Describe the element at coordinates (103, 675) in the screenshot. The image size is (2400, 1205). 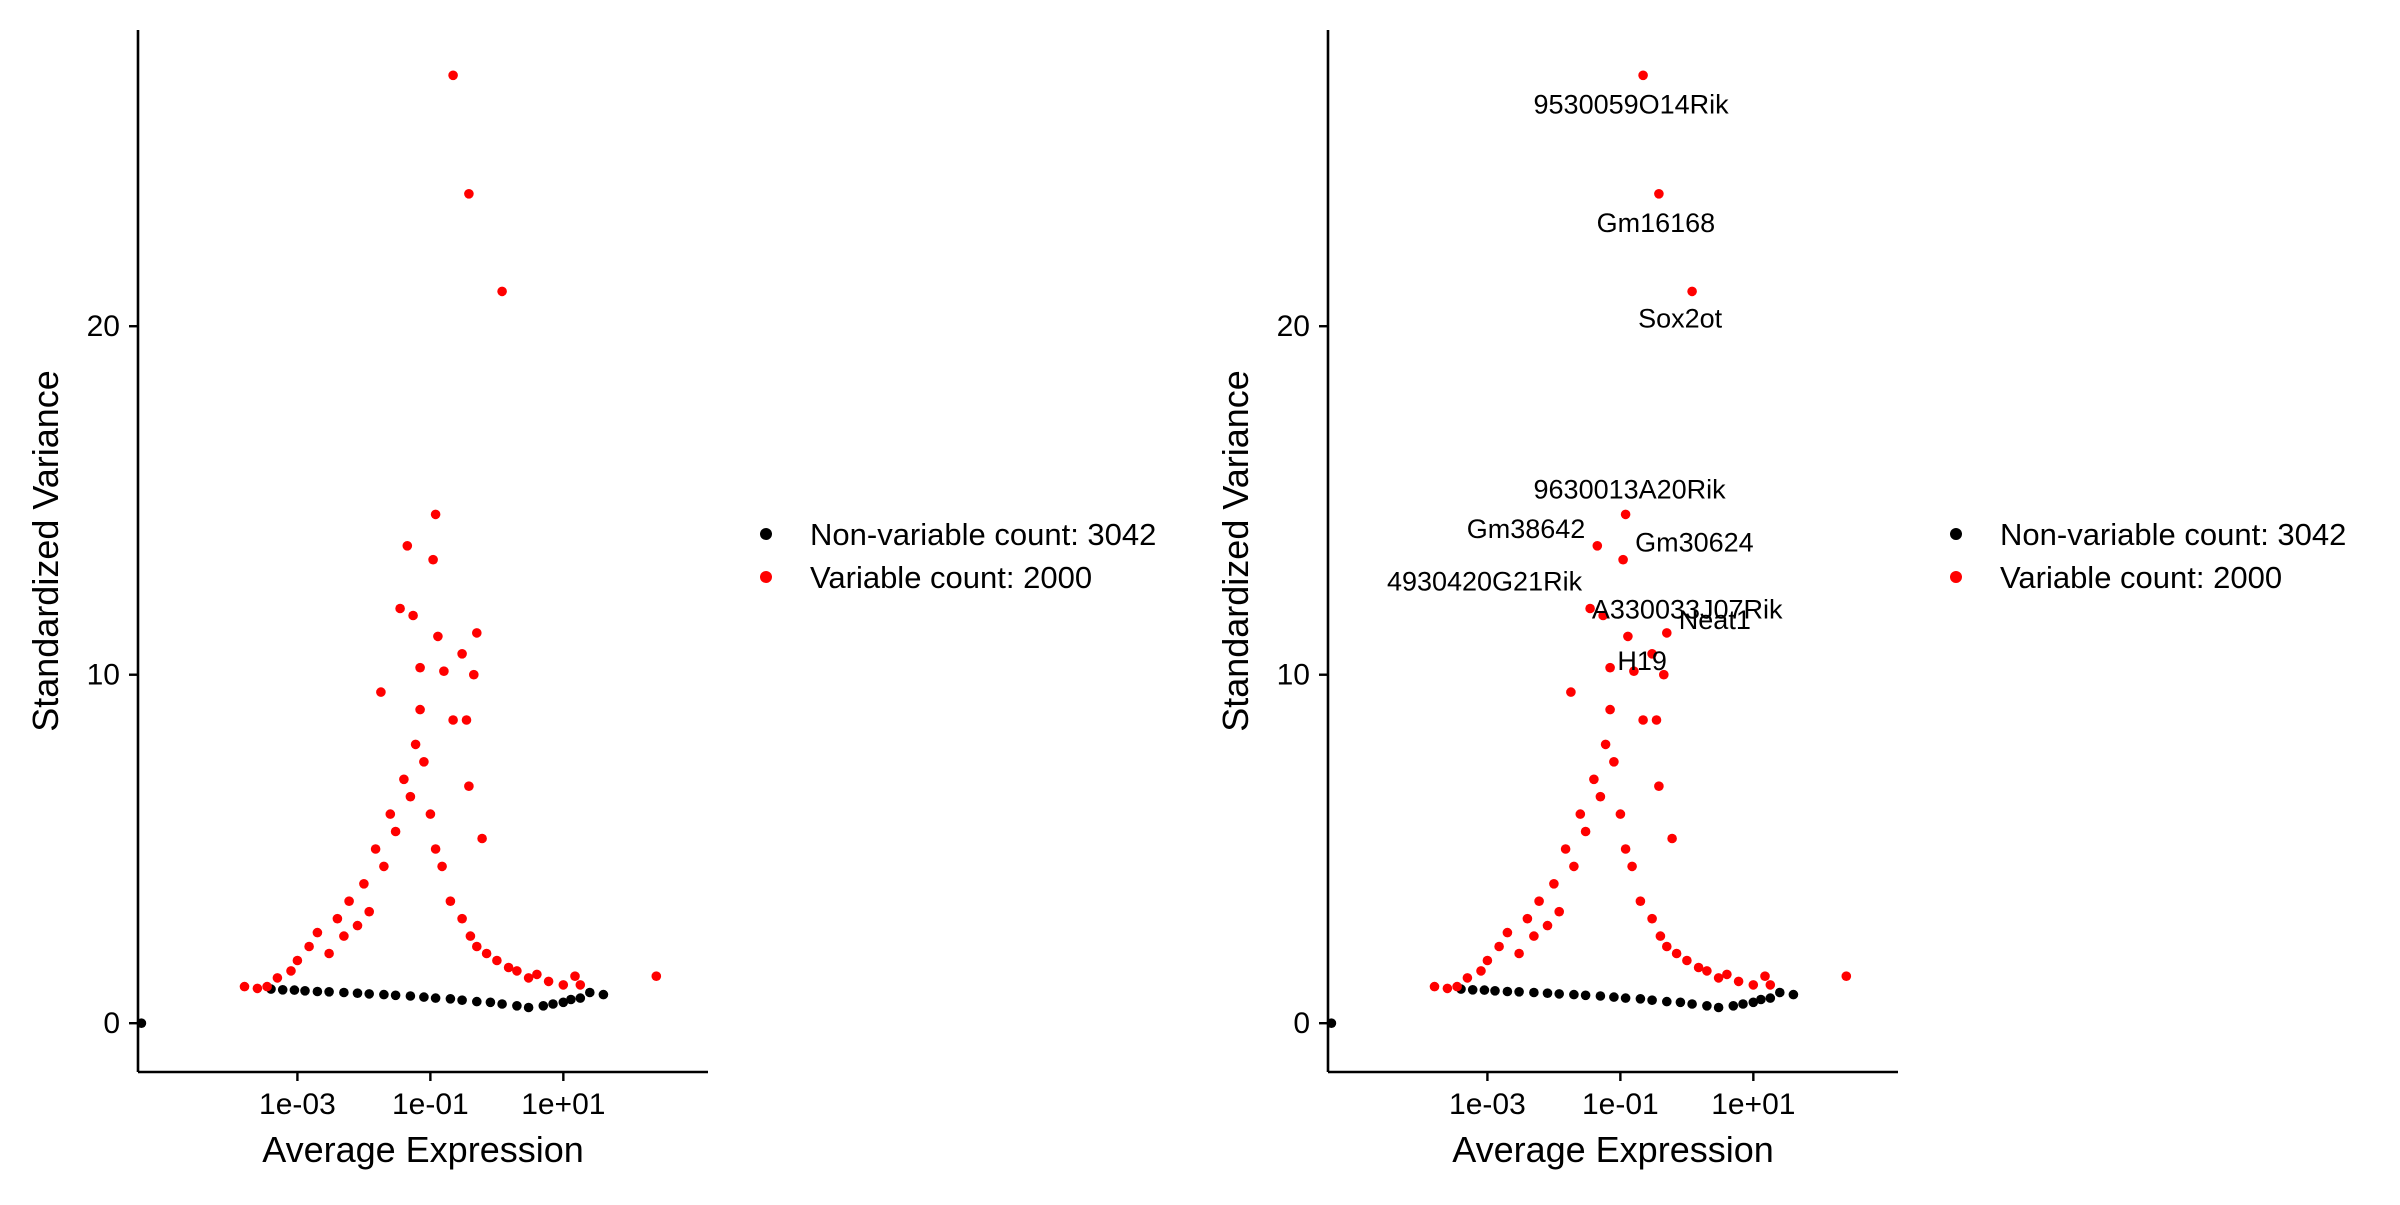
I see `y-tick-label: 10` at that location.